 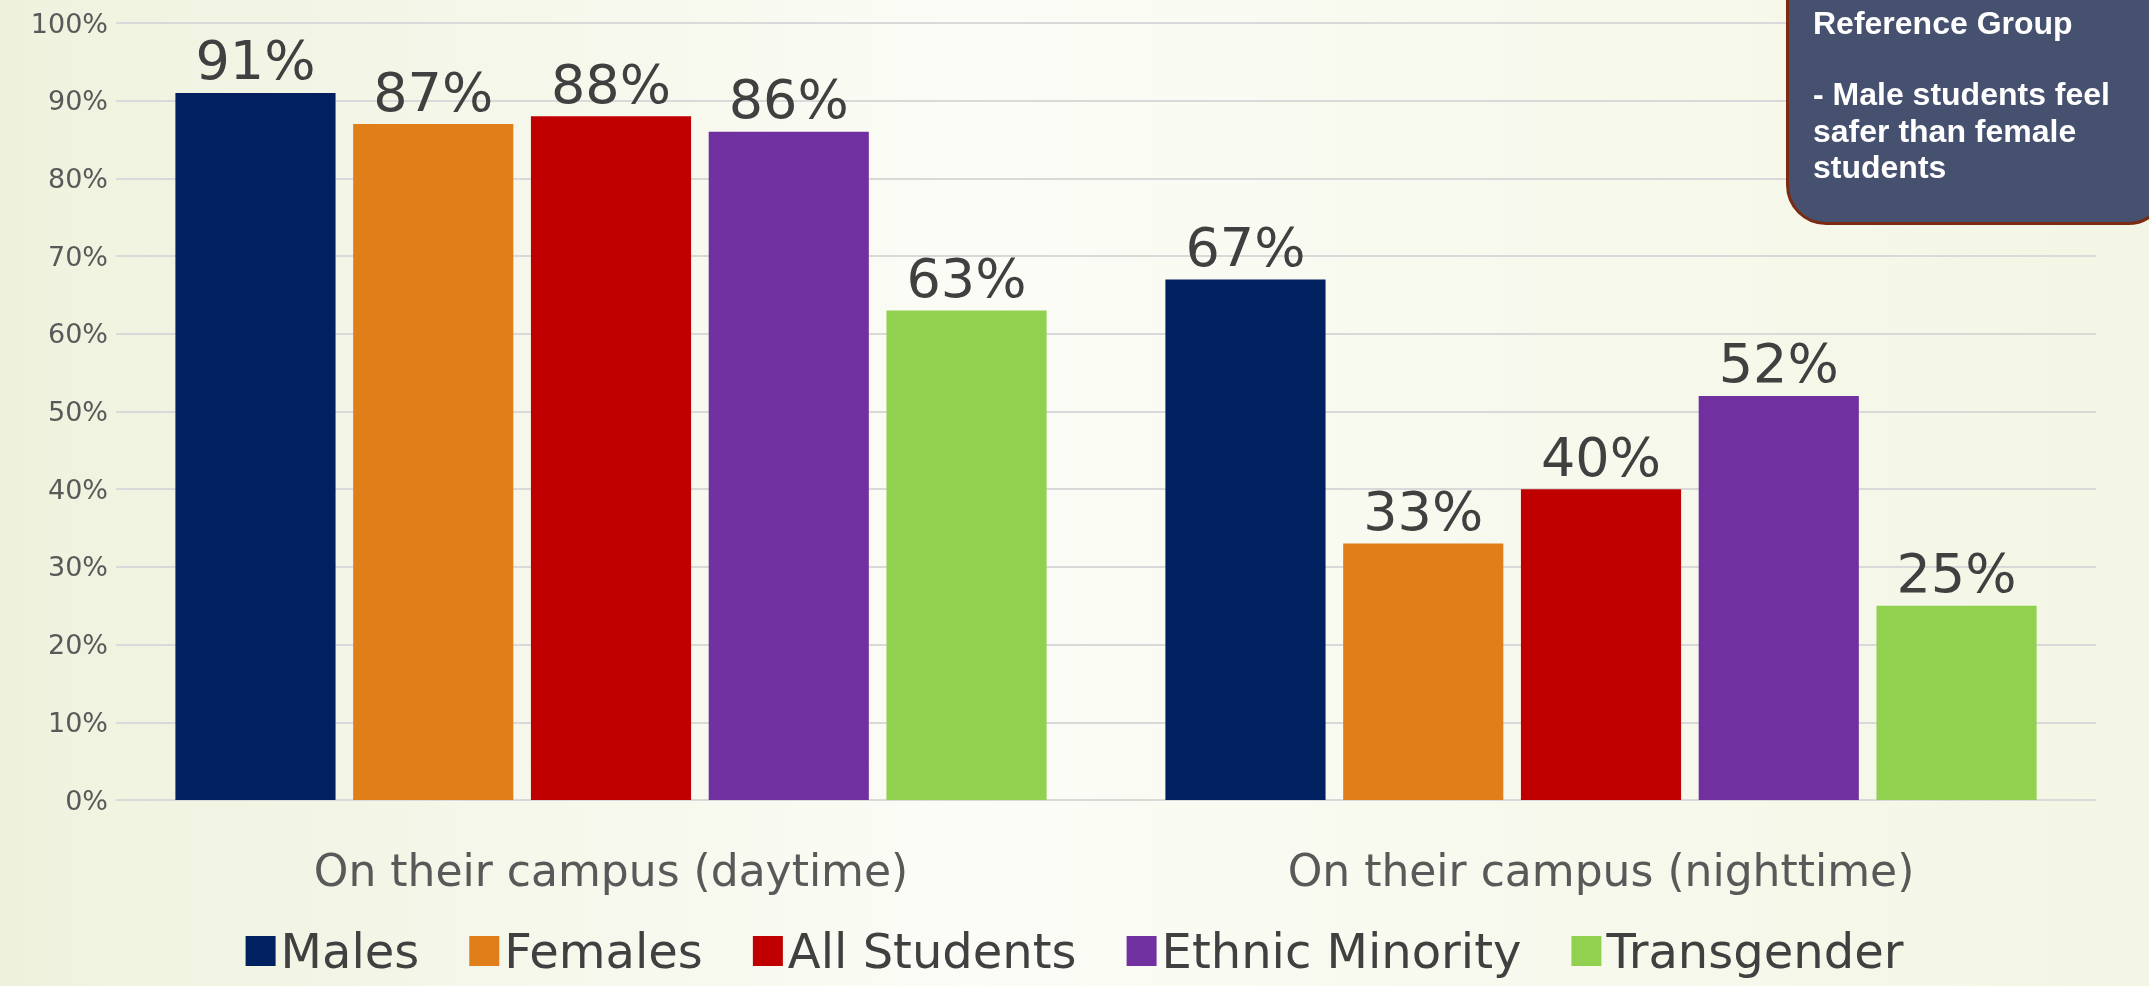 What do you see at coordinates (603, 951) in the screenshot?
I see `legend-label: Females` at bounding box center [603, 951].